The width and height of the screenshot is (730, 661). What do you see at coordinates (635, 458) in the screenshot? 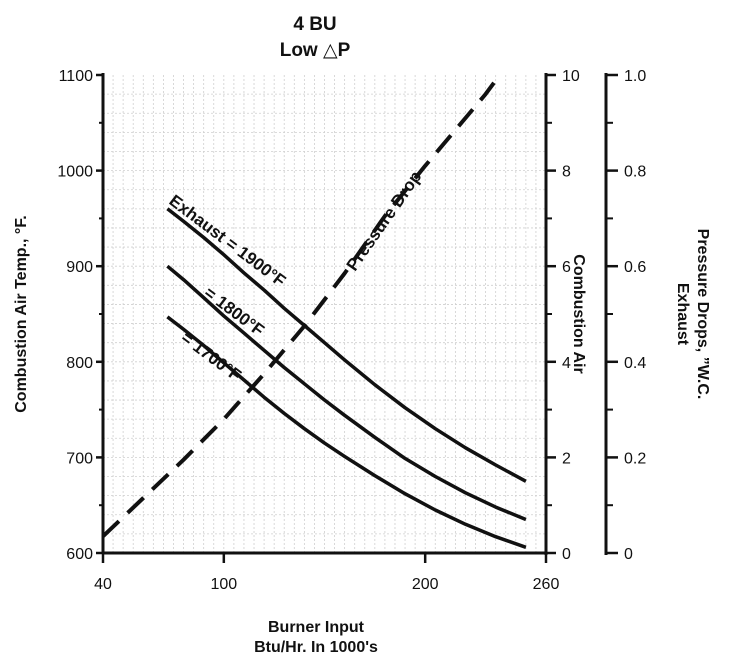
I see `y-right2-tick-label: 0.2` at bounding box center [635, 458].